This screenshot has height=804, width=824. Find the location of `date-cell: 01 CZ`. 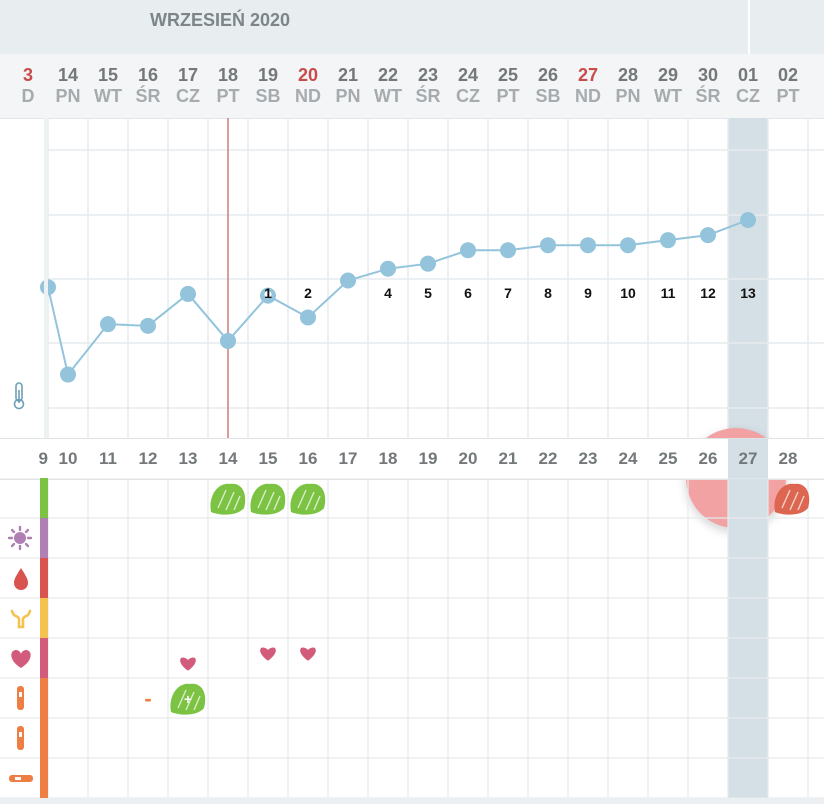

date-cell: 01 CZ is located at coordinates (748, 86).